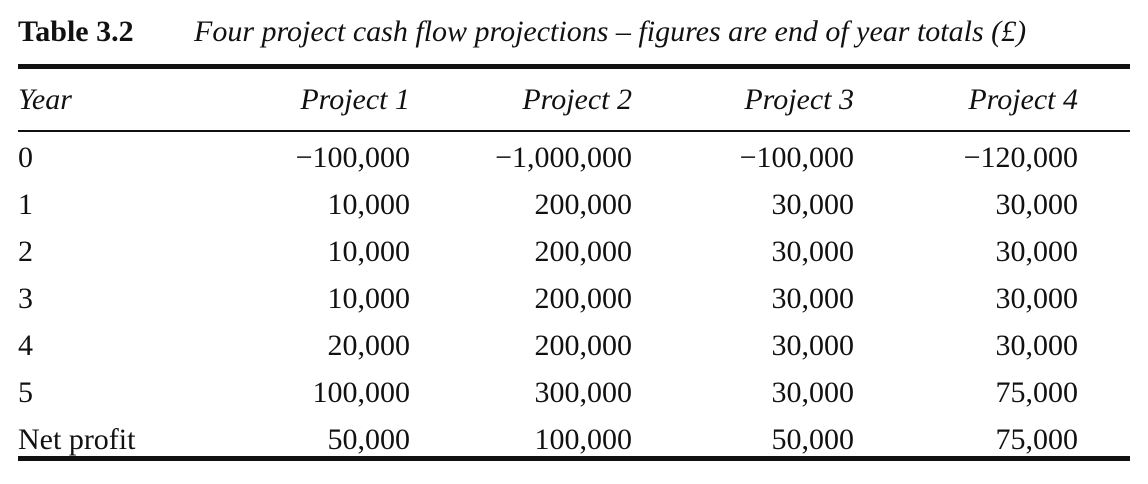  I want to click on cell-project-2: 300,000, so click(583, 392).